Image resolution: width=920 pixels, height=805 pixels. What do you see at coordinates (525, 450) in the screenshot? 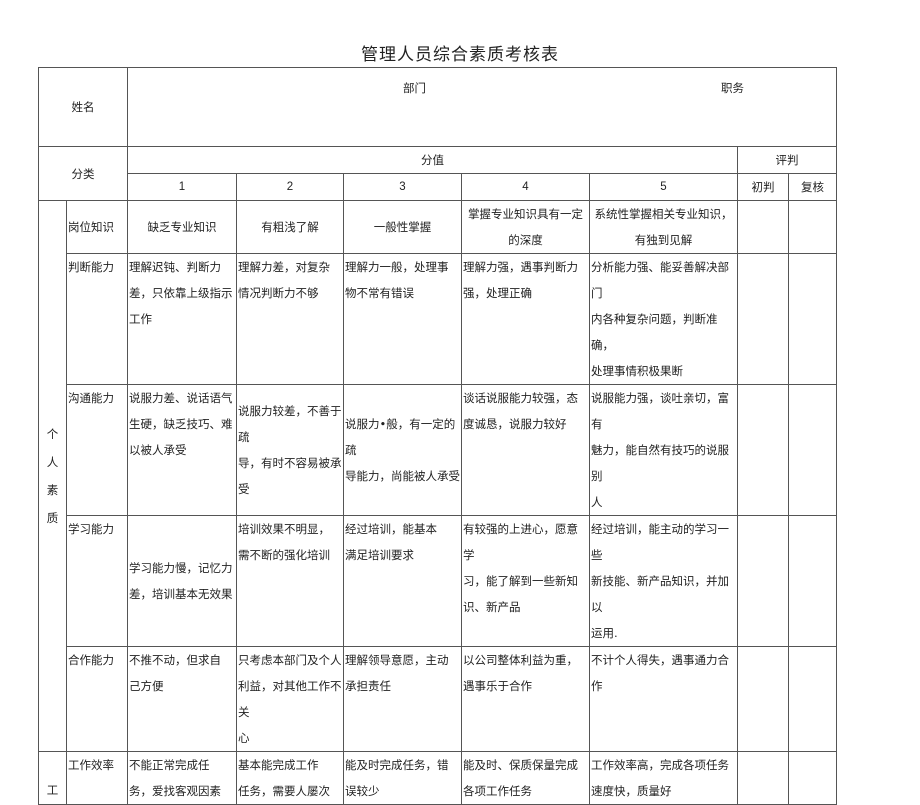
I see `score-4-description: 谈话说服能力较强，态 度诚恳，说服力较好` at bounding box center [525, 450].